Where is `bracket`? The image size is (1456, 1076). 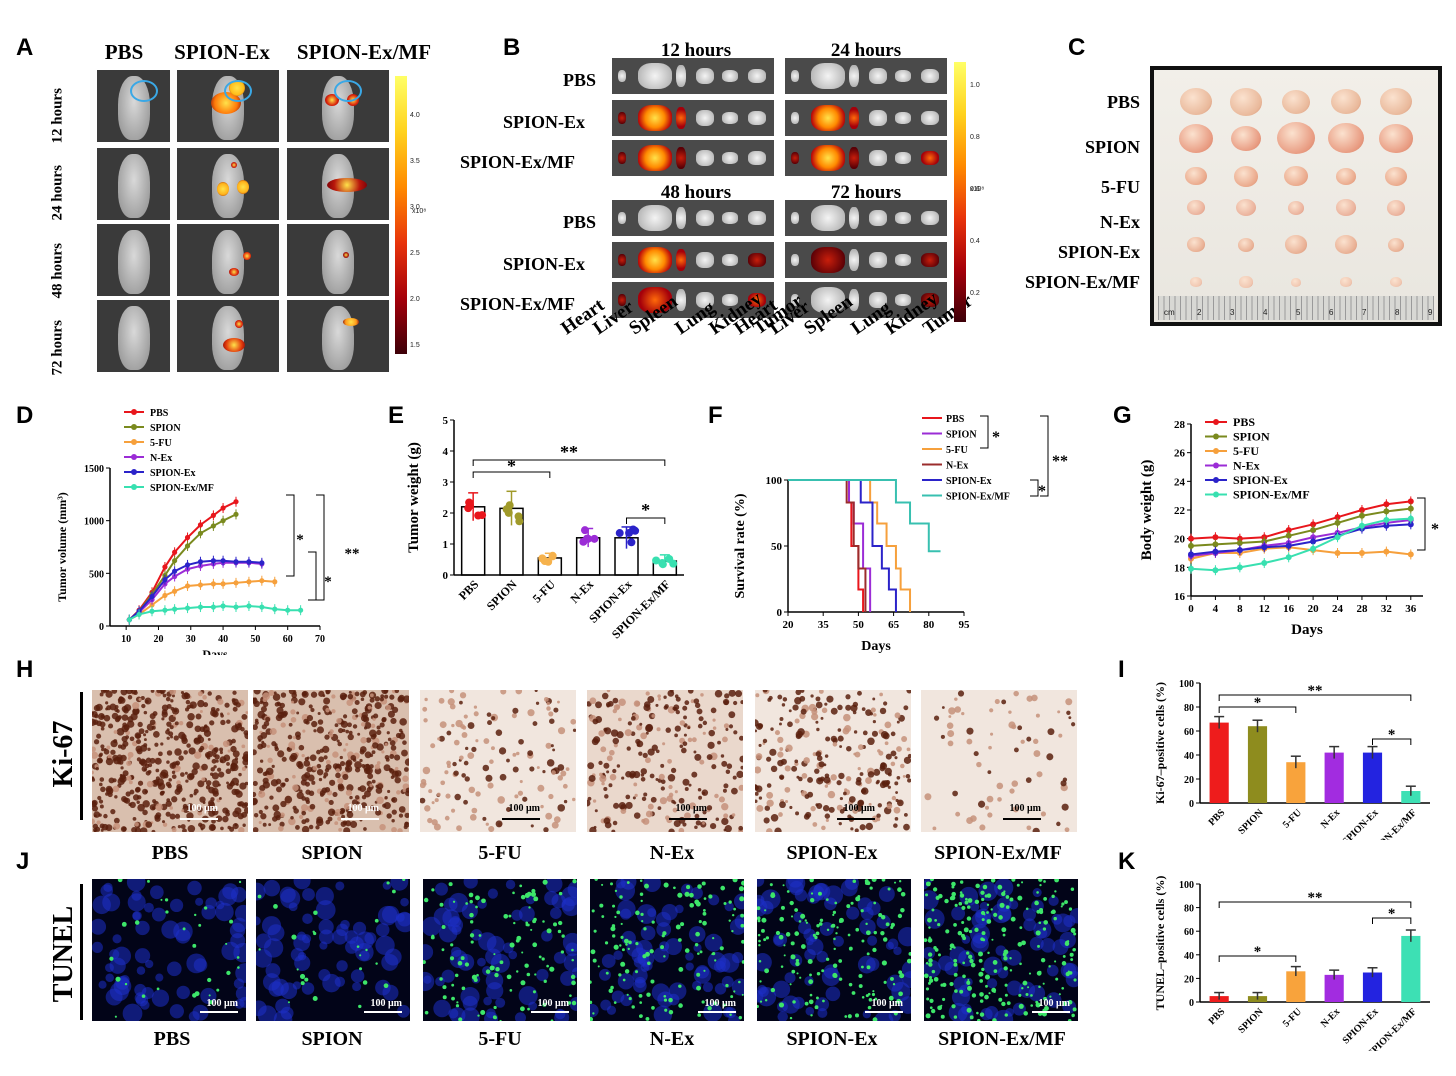 bracket is located at coordinates (1315, 904).